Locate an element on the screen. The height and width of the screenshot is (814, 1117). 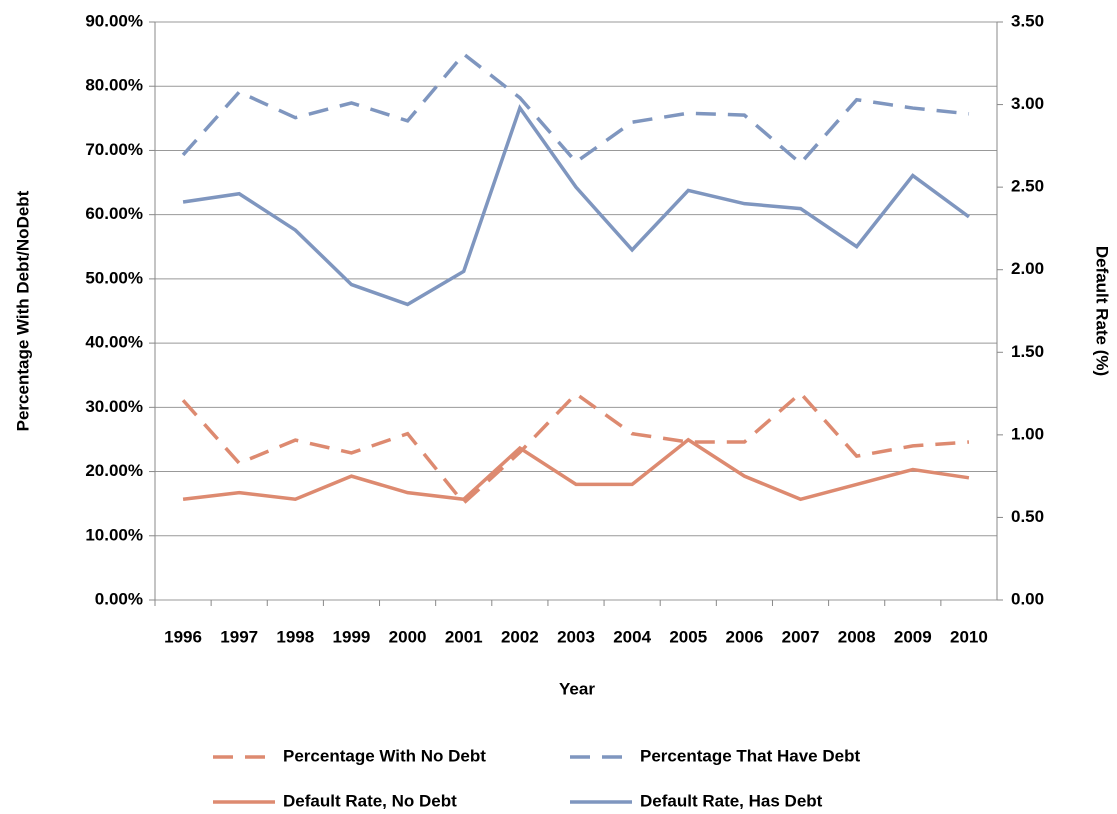
y-tick-label: 20.00% is located at coordinates (114, 470).